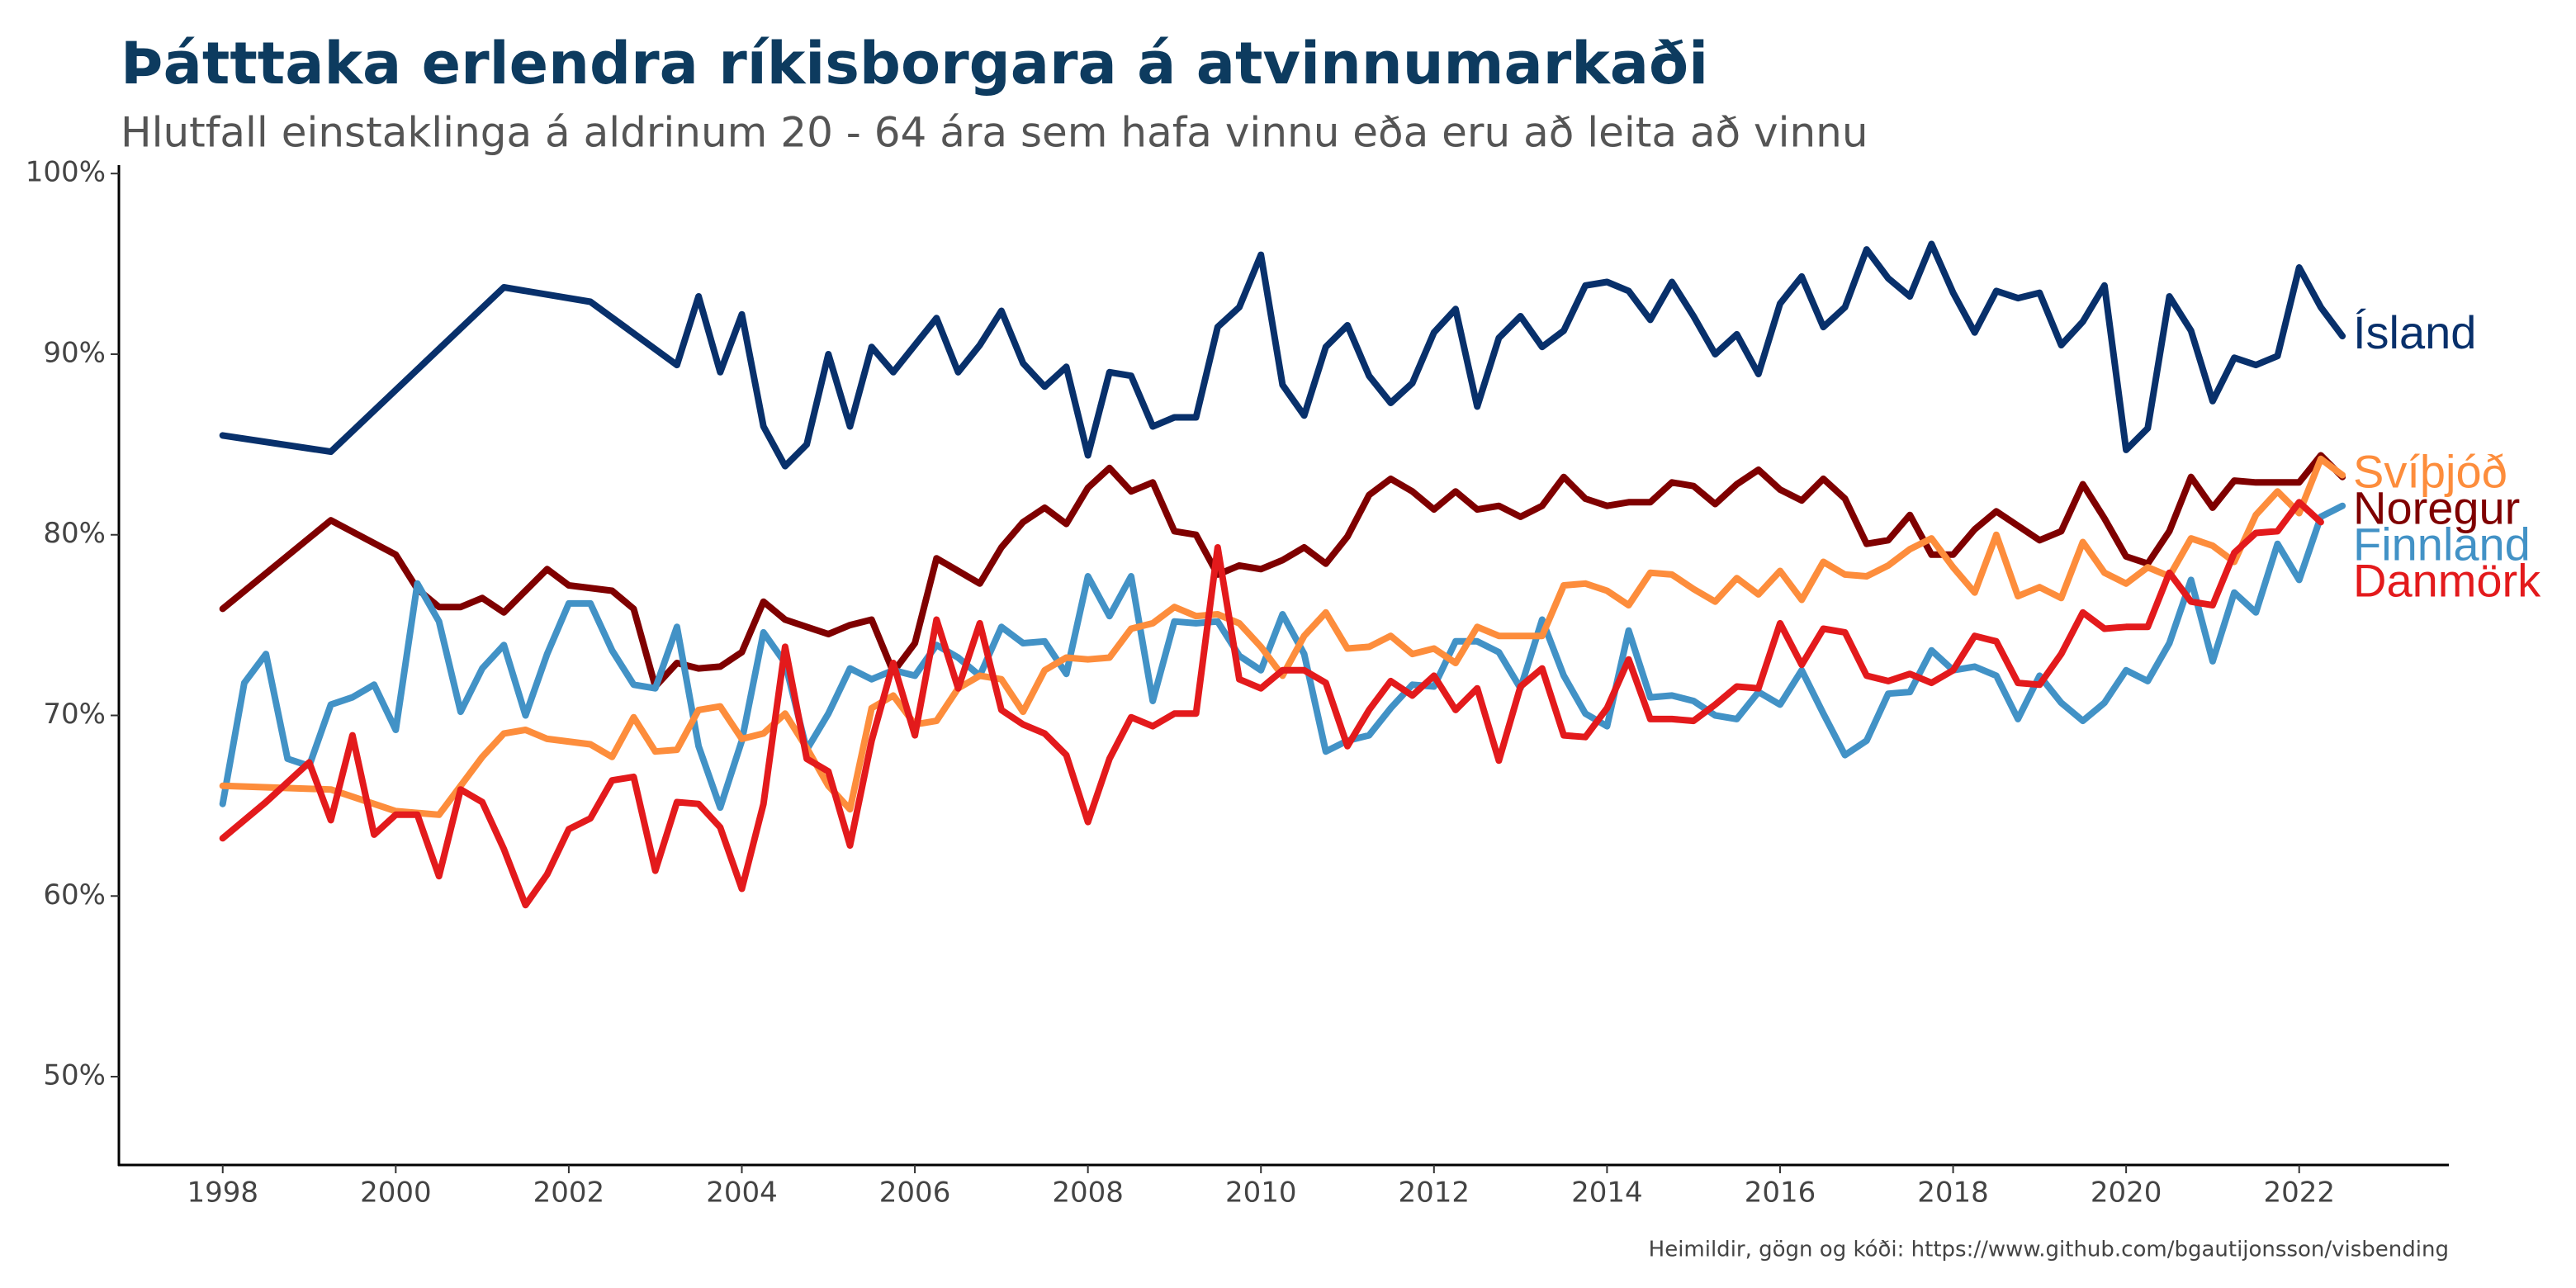 The image size is (2576, 1288). What do you see at coordinates (1282, 355) in the screenshot?
I see `series-line` at bounding box center [1282, 355].